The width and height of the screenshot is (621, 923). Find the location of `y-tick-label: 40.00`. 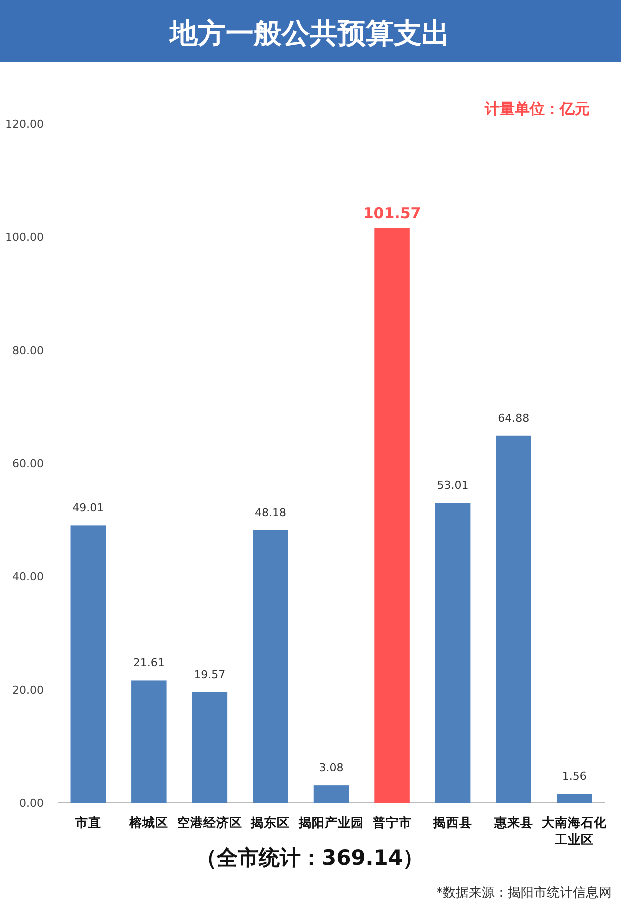

y-tick-label: 40.00 is located at coordinates (28, 577).